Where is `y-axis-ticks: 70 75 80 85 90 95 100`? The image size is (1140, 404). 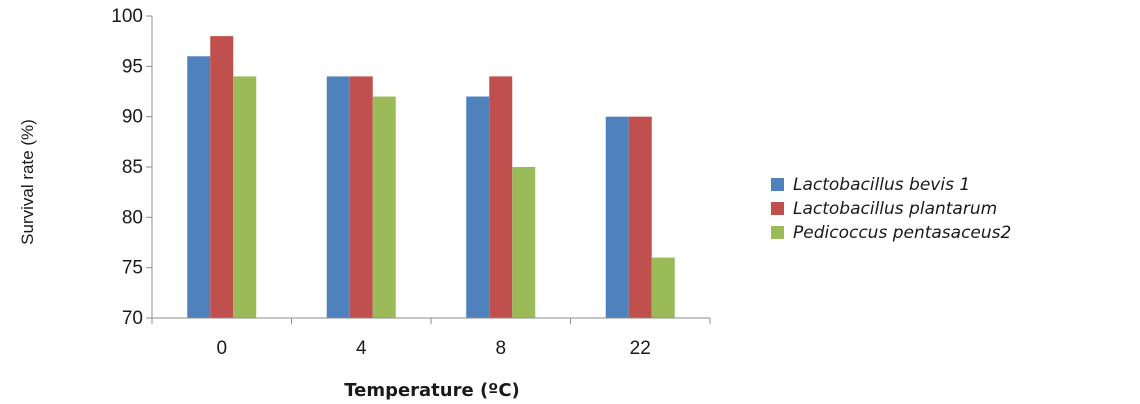 y-axis-ticks: 70 75 80 85 90 95 100 is located at coordinates (131, 167).